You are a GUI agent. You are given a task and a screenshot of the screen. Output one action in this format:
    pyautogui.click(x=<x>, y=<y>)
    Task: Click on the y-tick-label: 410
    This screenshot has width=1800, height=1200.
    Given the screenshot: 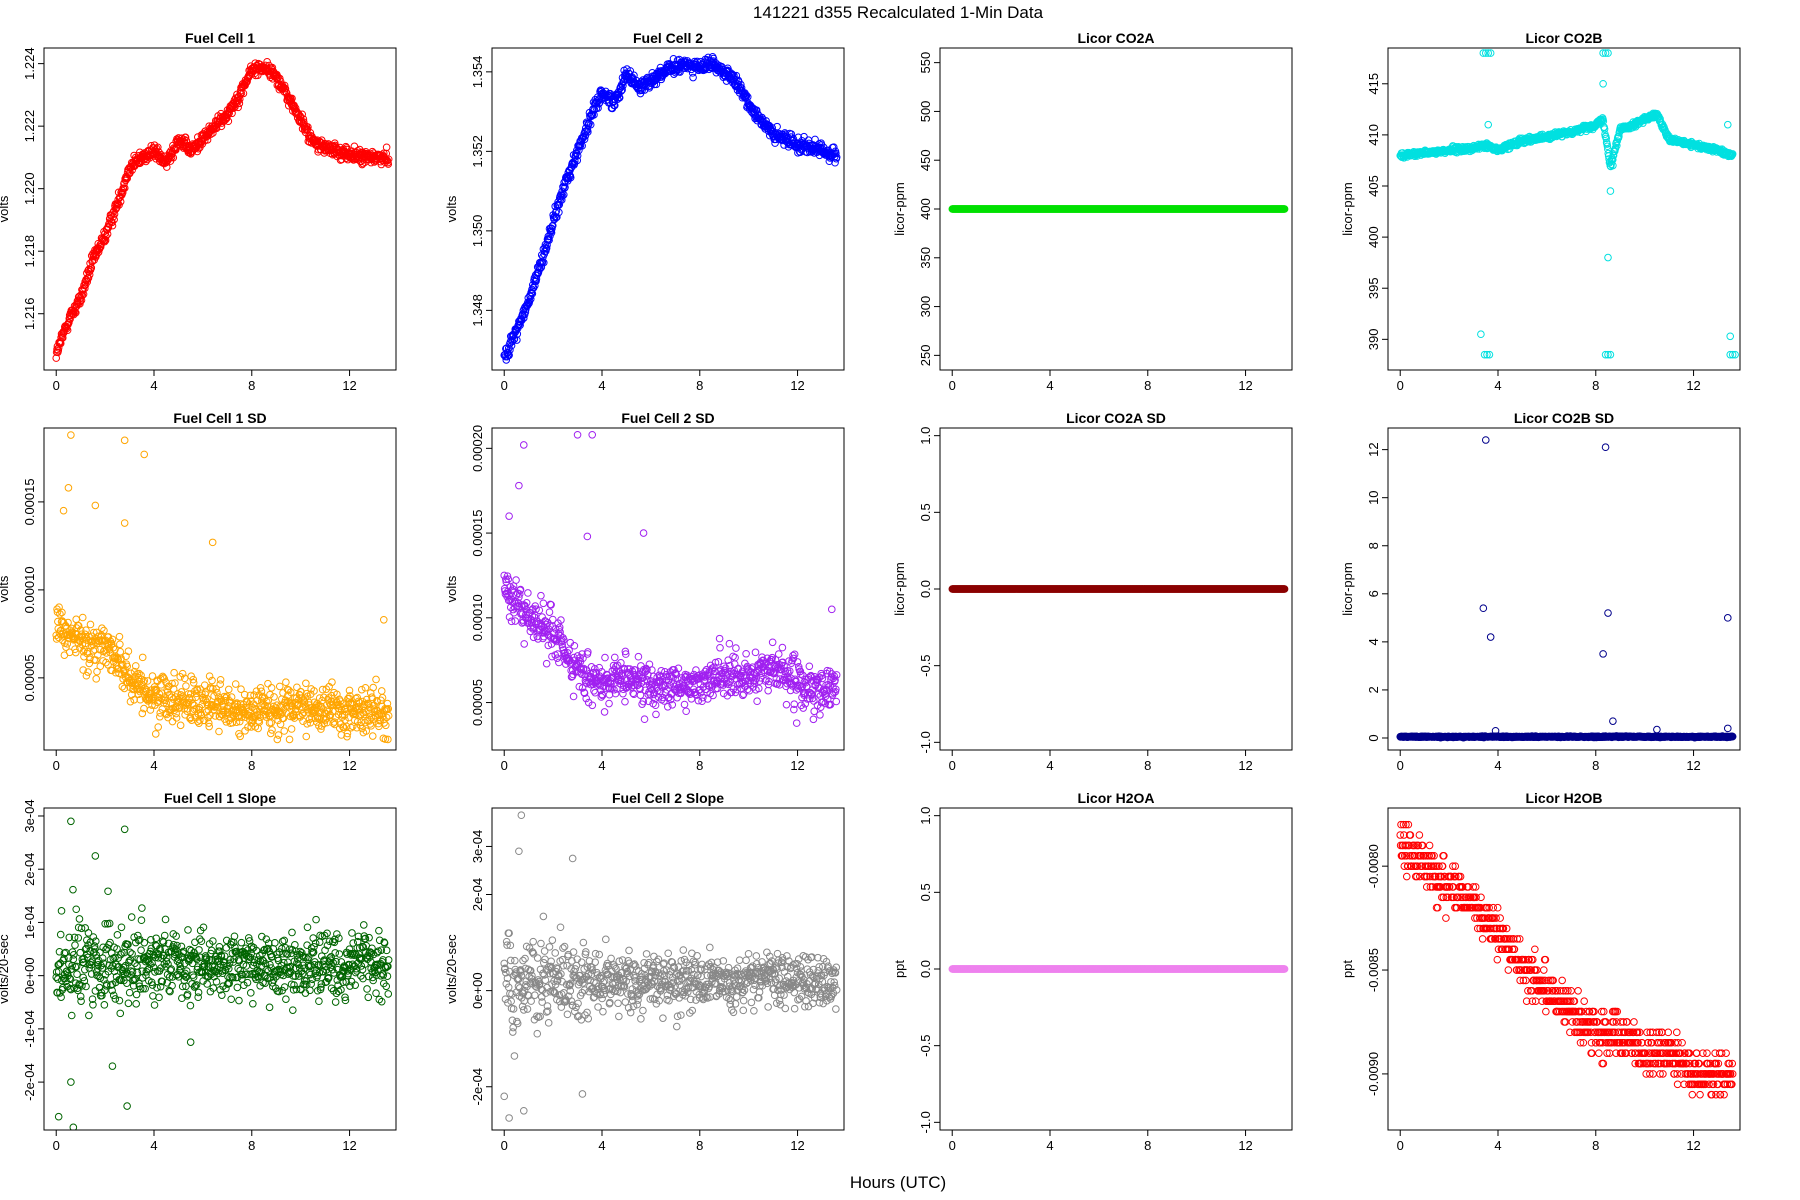 What is the action you would take?
    pyautogui.click(x=1373, y=135)
    